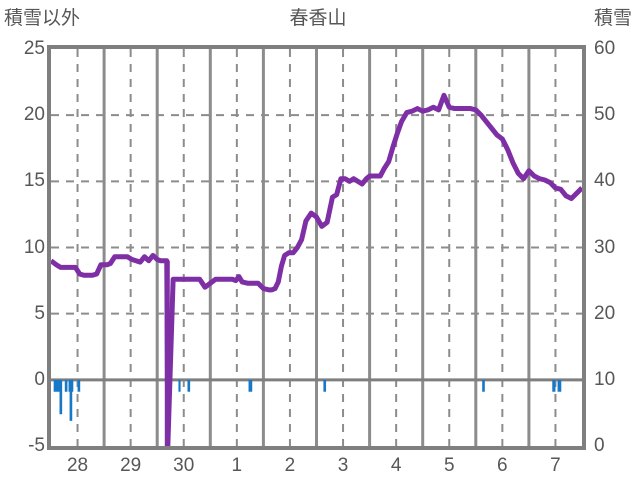  What do you see at coordinates (343, 465) in the screenshot?
I see `x-axis-tick: 3` at bounding box center [343, 465].